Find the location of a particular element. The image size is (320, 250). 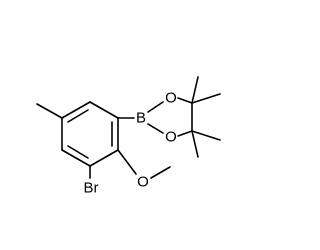

atom-label: B is located at coordinates (141, 118).